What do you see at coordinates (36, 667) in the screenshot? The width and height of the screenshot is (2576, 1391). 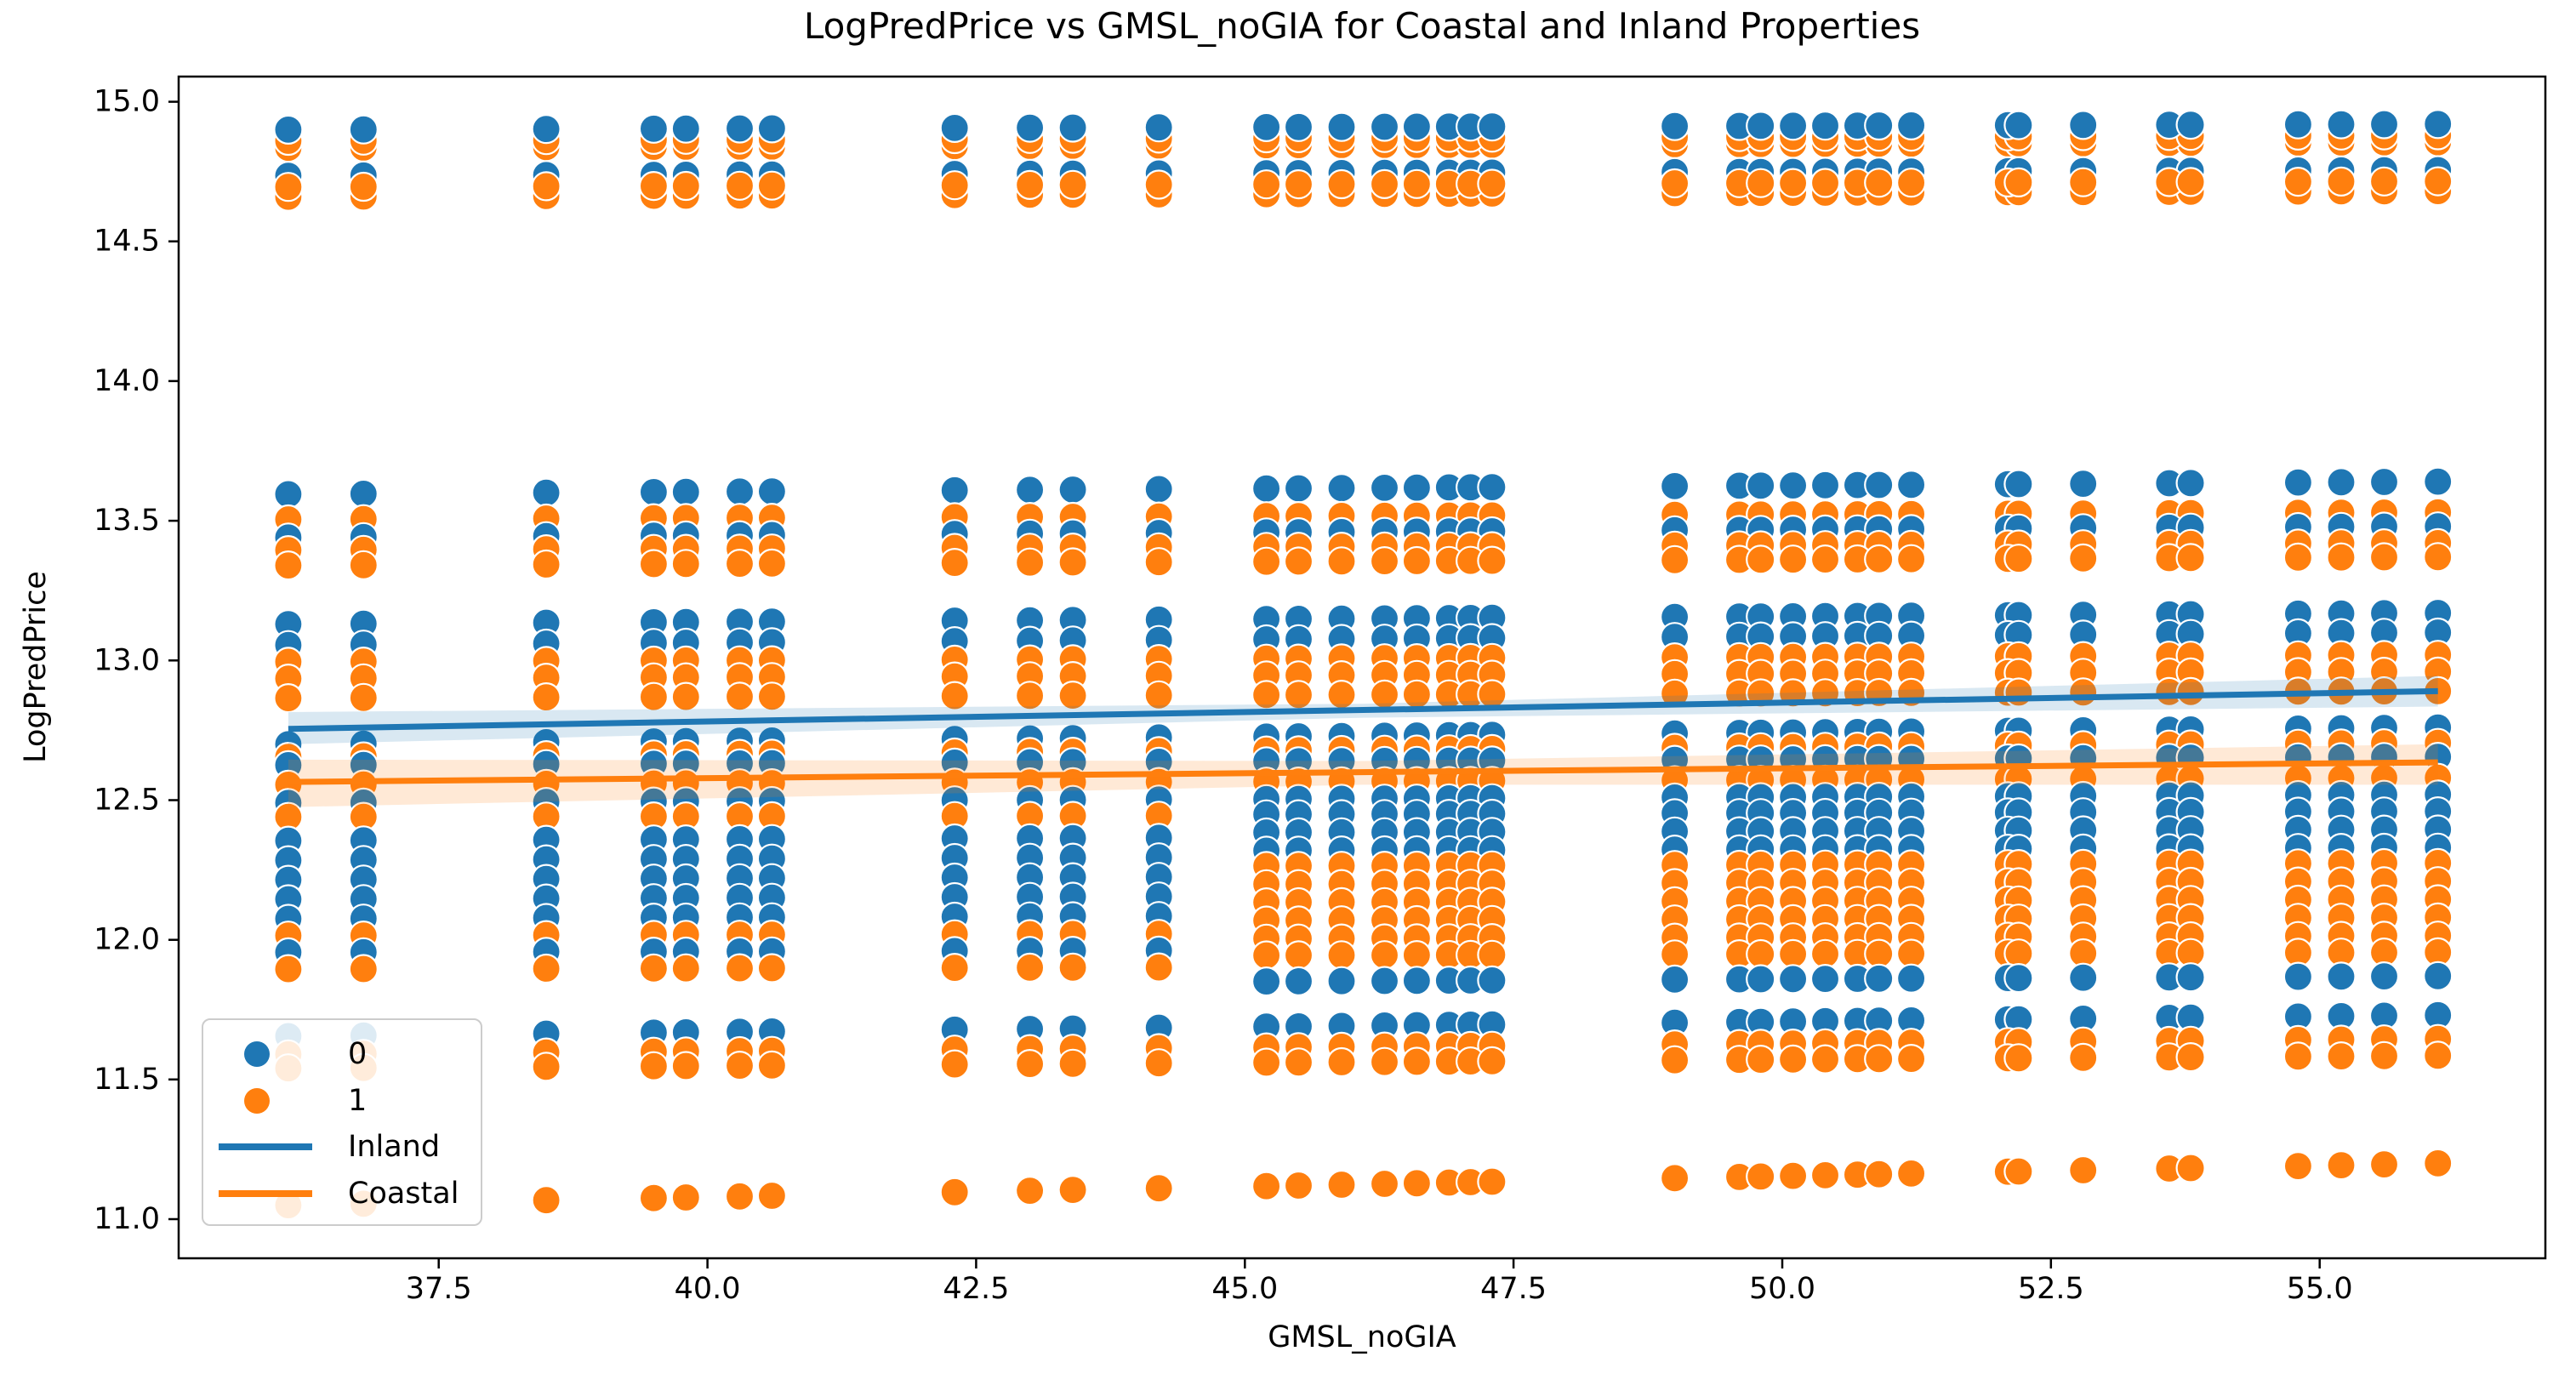 I see `y-axis-label: LogPredPrice` at bounding box center [36, 667].